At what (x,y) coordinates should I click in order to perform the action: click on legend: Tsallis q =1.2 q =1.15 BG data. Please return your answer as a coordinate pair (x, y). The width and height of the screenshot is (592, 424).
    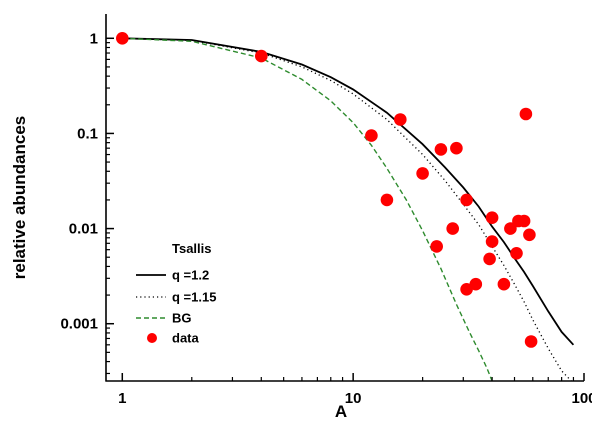
    Looking at the image, I should click on (176, 293).